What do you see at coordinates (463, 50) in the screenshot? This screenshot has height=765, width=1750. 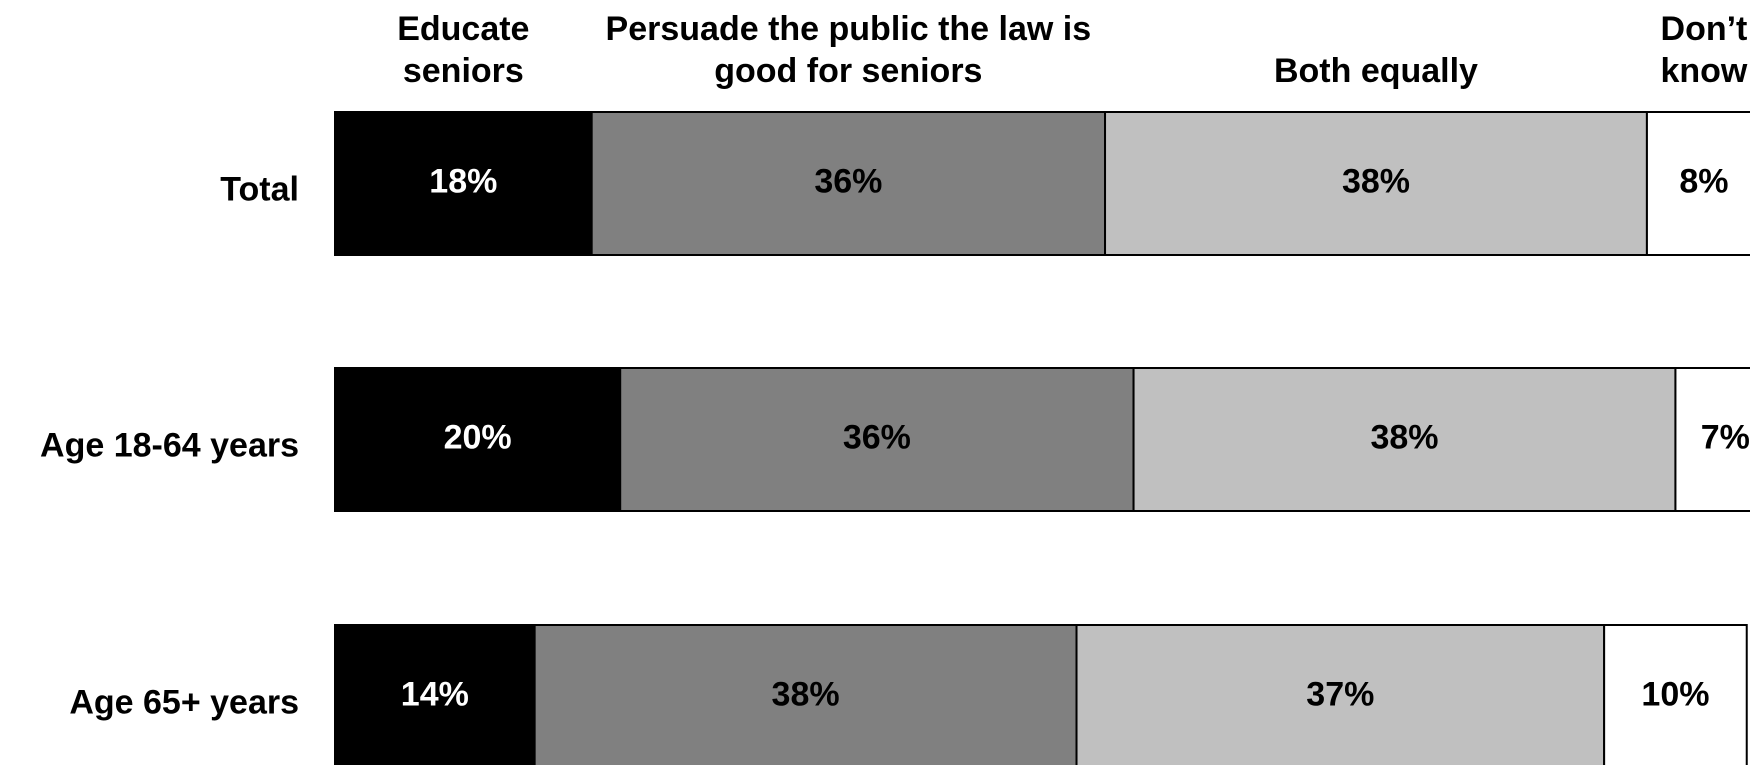 I see `legend-header: Educate seniors` at bounding box center [463, 50].